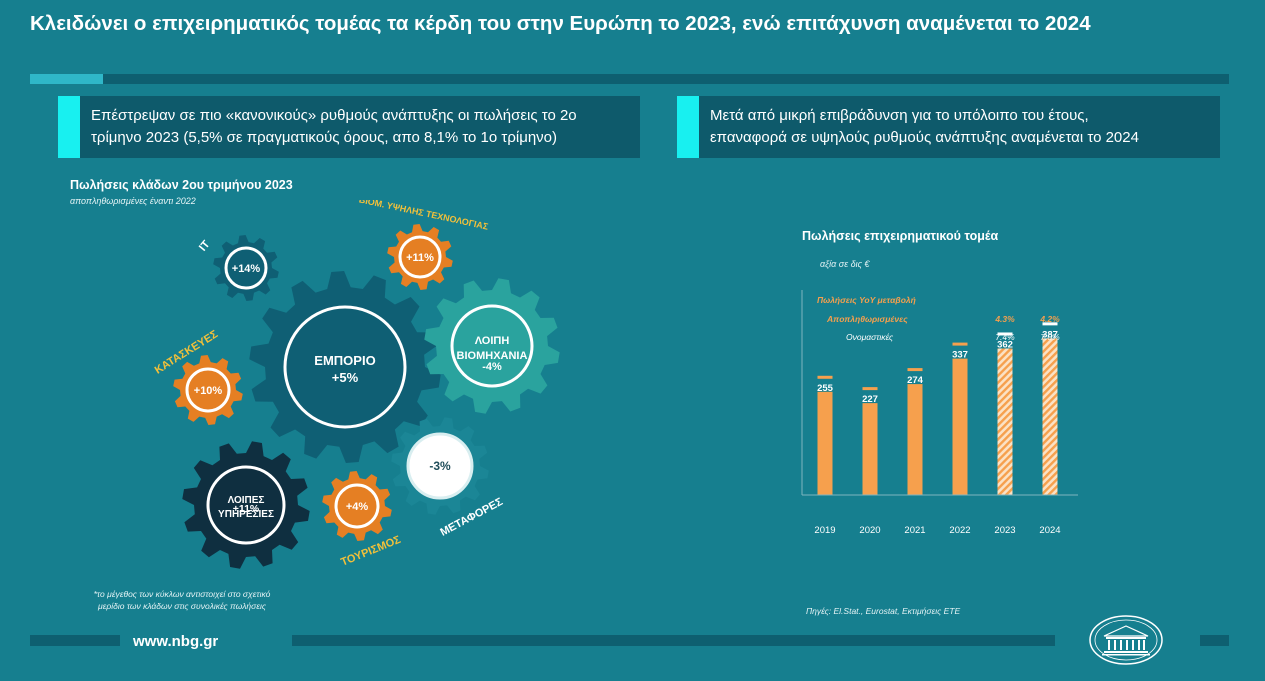 This screenshot has height=681, width=1265. Describe the element at coordinates (1214, 640) in the screenshot. I see `footer-bar-right` at that location.